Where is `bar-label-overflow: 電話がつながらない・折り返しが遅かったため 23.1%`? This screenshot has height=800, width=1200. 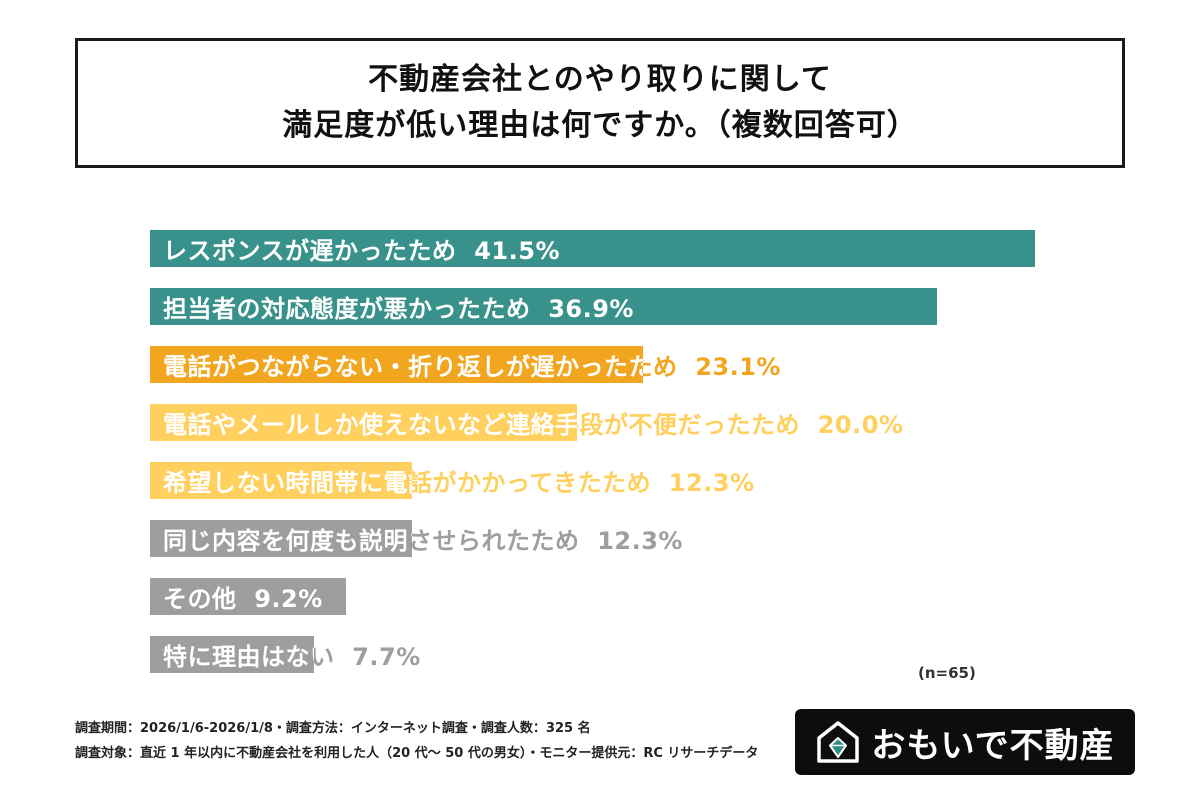 bar-label-overflow: 電話がつながらない・折り返しが遅かったため 23.1% is located at coordinates (472, 367).